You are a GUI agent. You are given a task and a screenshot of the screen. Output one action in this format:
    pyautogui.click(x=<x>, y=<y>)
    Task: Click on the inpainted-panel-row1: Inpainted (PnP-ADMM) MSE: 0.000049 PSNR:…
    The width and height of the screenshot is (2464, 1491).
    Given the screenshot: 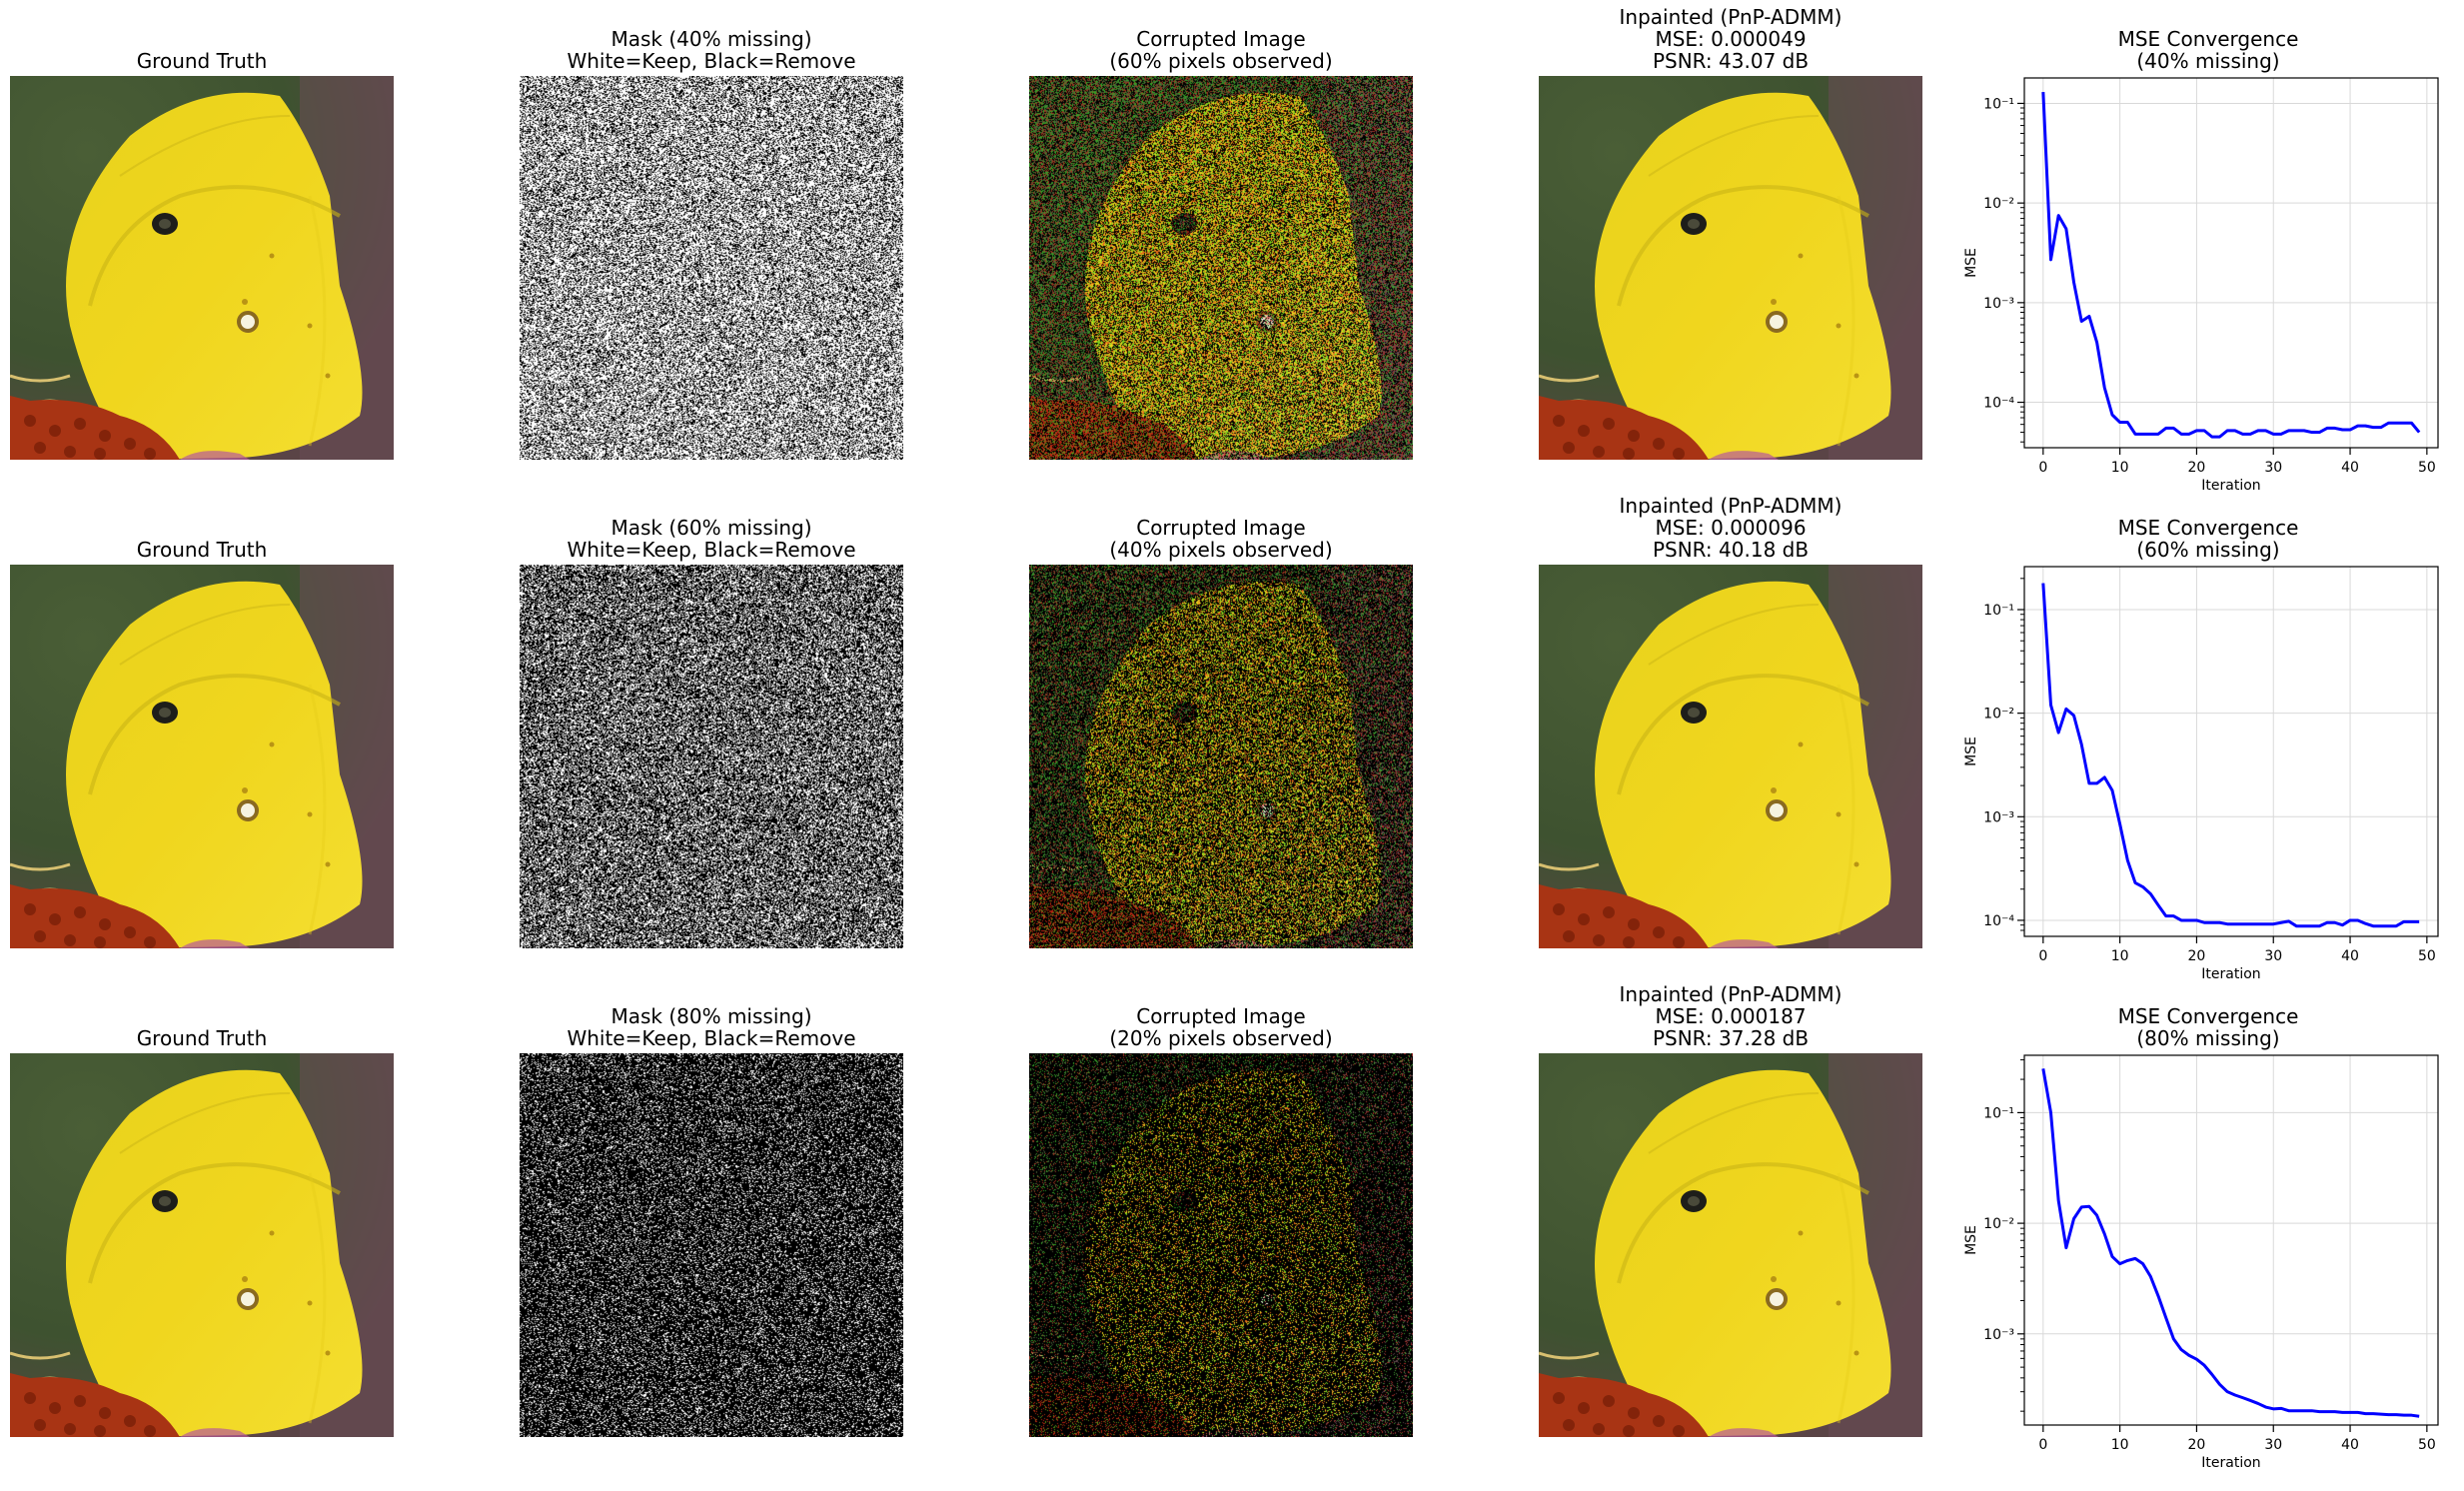 What is the action you would take?
    pyautogui.click(x=1730, y=237)
    